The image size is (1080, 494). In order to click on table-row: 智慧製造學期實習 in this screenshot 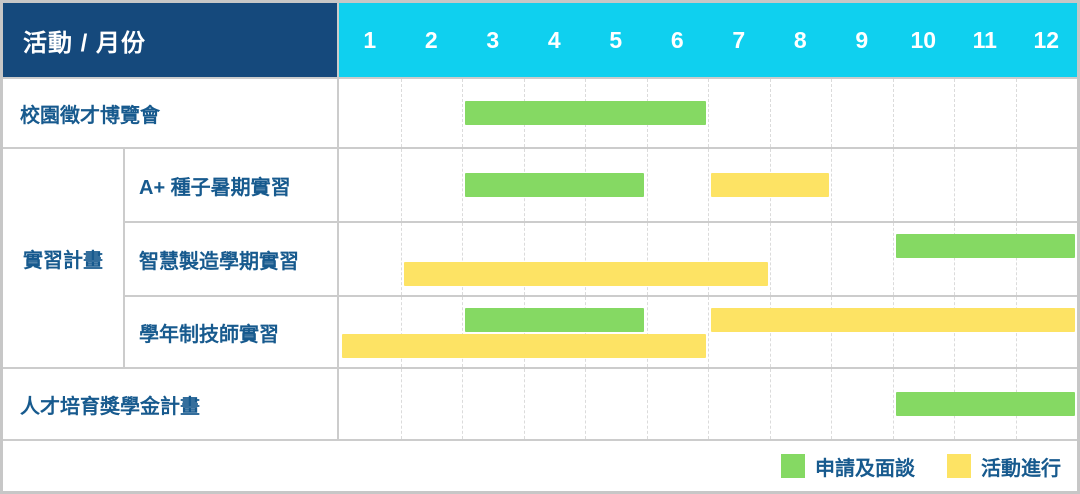, I will do `click(601, 259)`.